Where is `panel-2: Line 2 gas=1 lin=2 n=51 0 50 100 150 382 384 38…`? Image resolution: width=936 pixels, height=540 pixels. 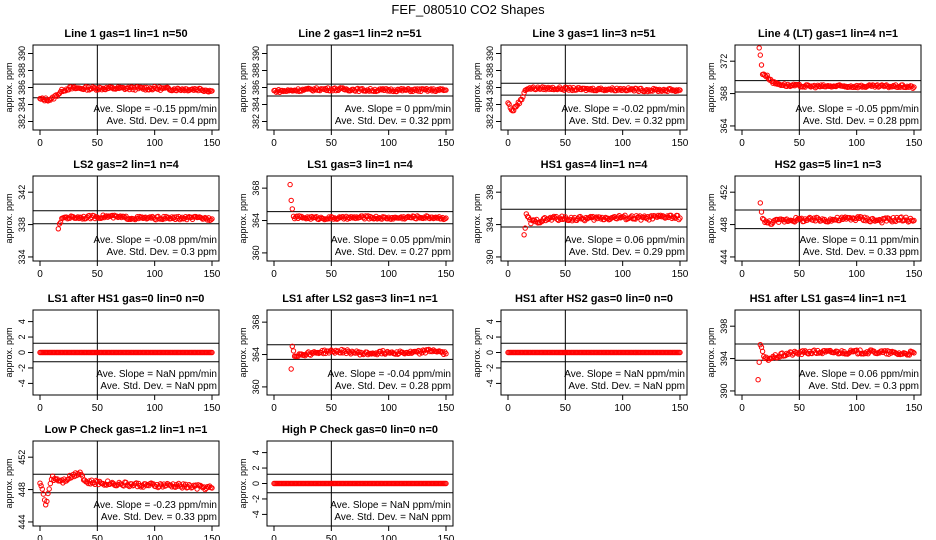 panel-2: Line 2 gas=1 lin=2 n=51 0 50 100 150 382 384 38… is located at coordinates (346, 88).